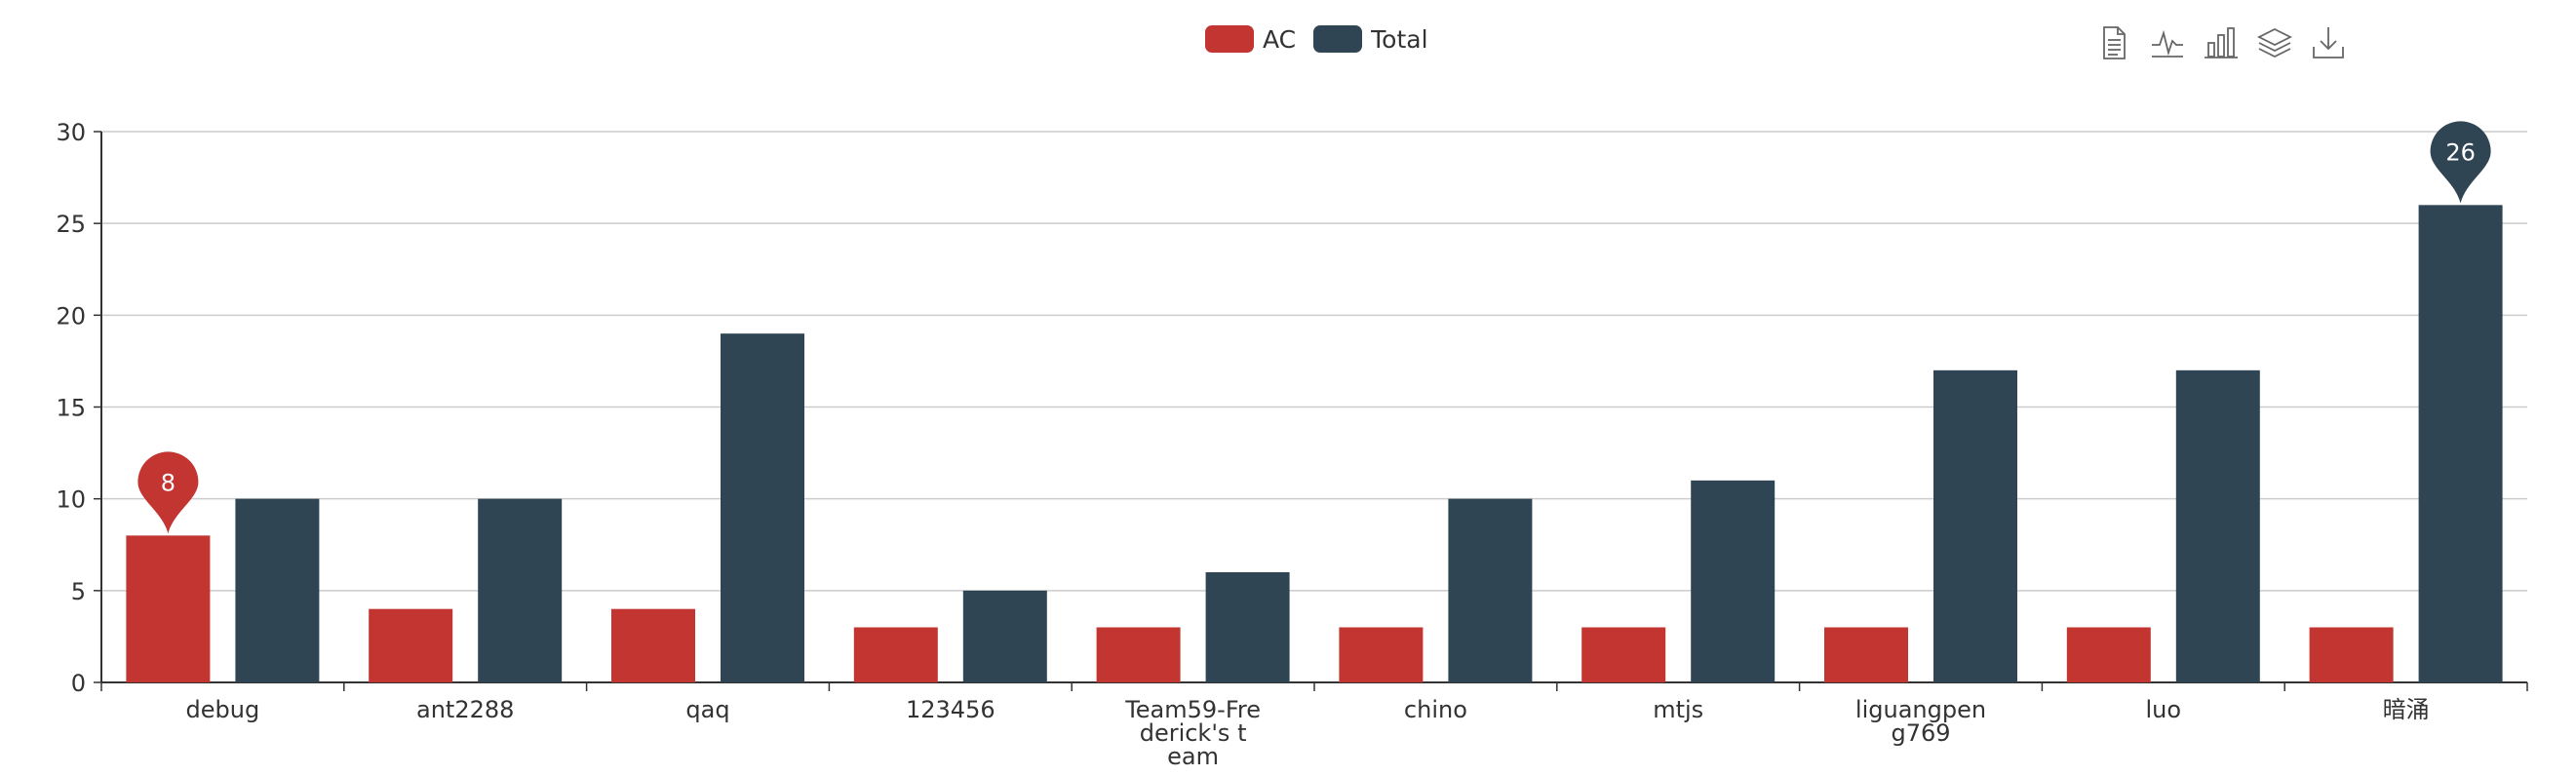  I want to click on legend-item-ac: AC, so click(1250, 39).